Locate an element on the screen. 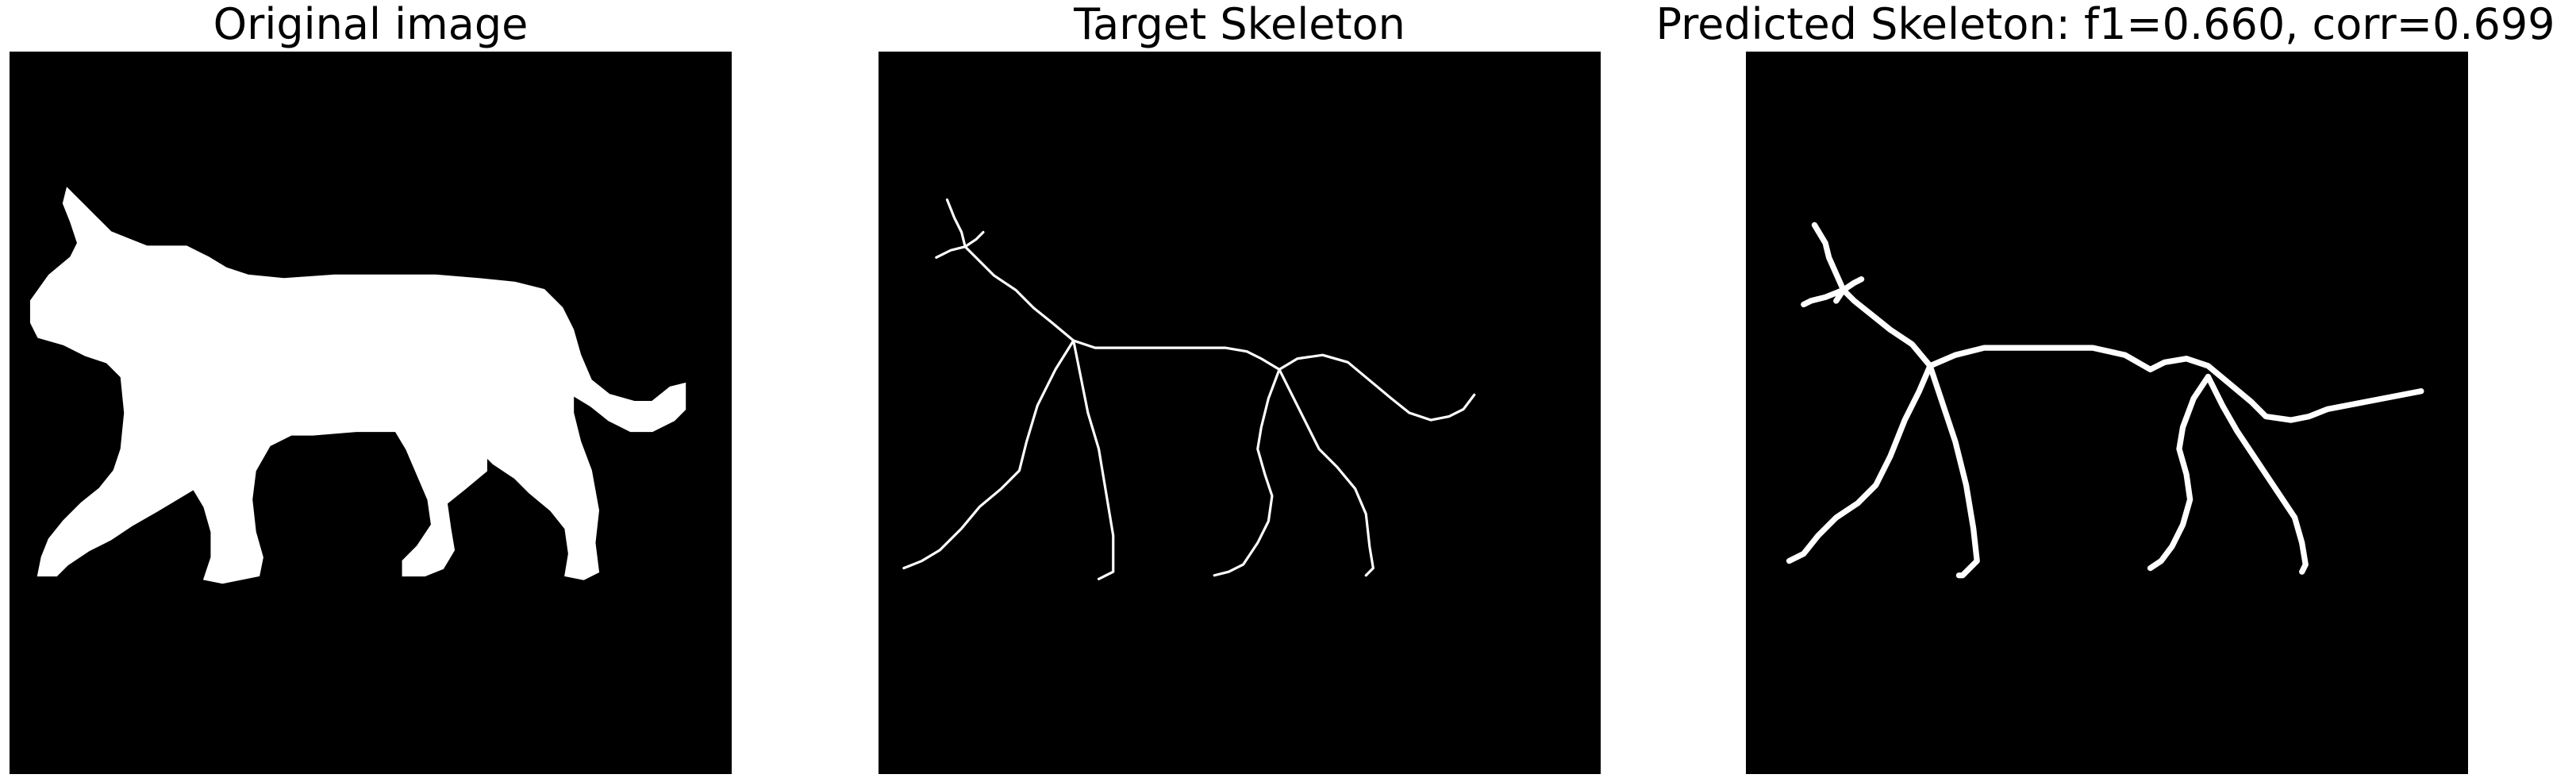 This screenshot has height=782, width=2576. target-skeleton-lines is located at coordinates (1189, 389).